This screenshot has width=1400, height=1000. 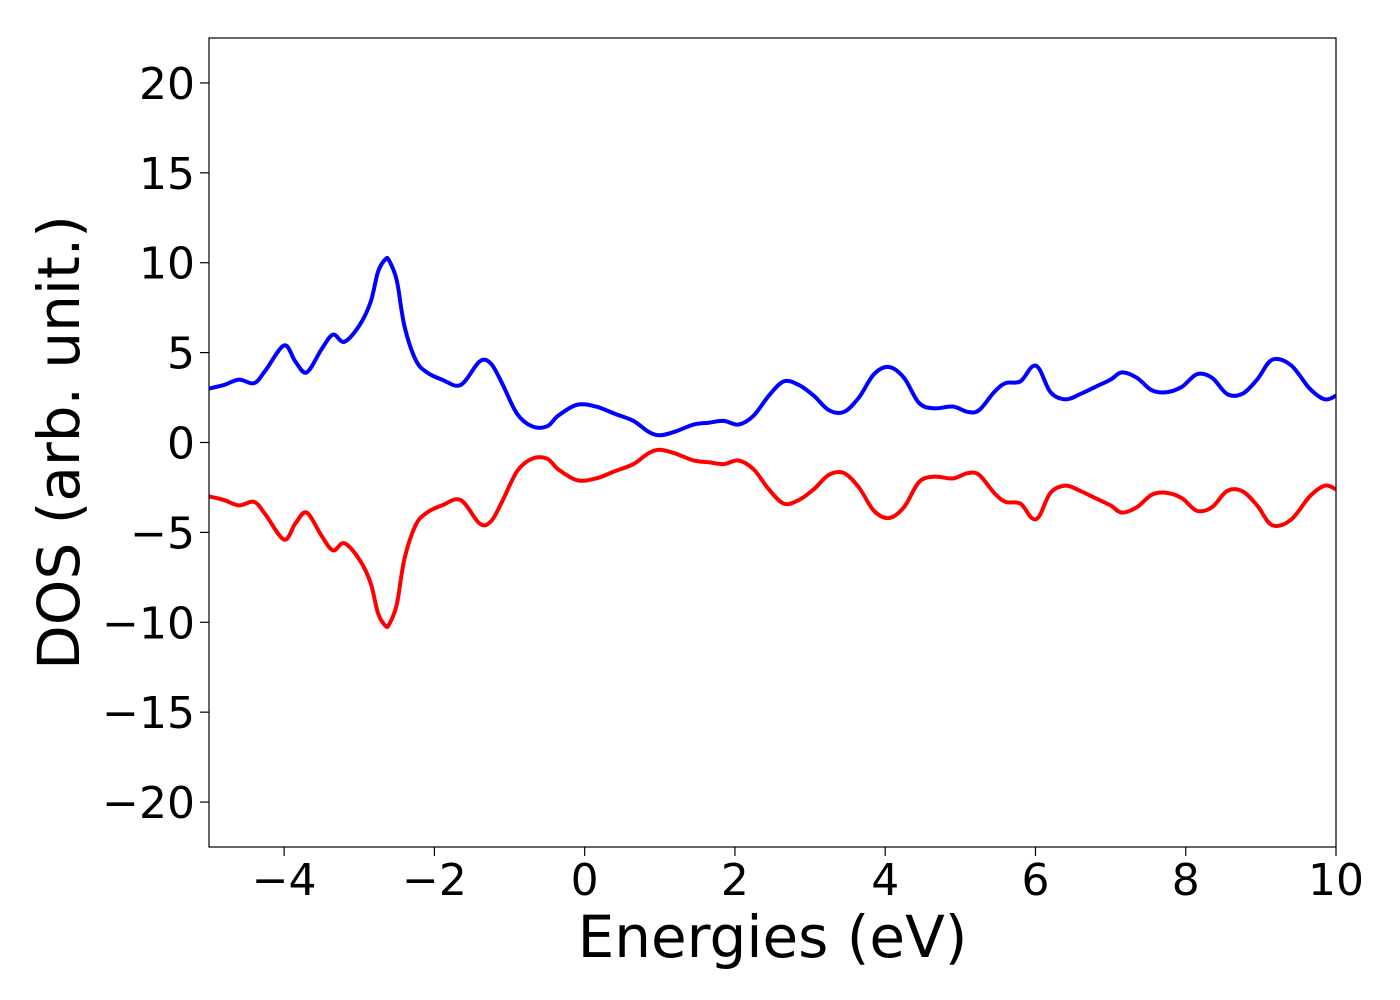 What do you see at coordinates (735, 880) in the screenshot?
I see `x-tick-label: 2` at bounding box center [735, 880].